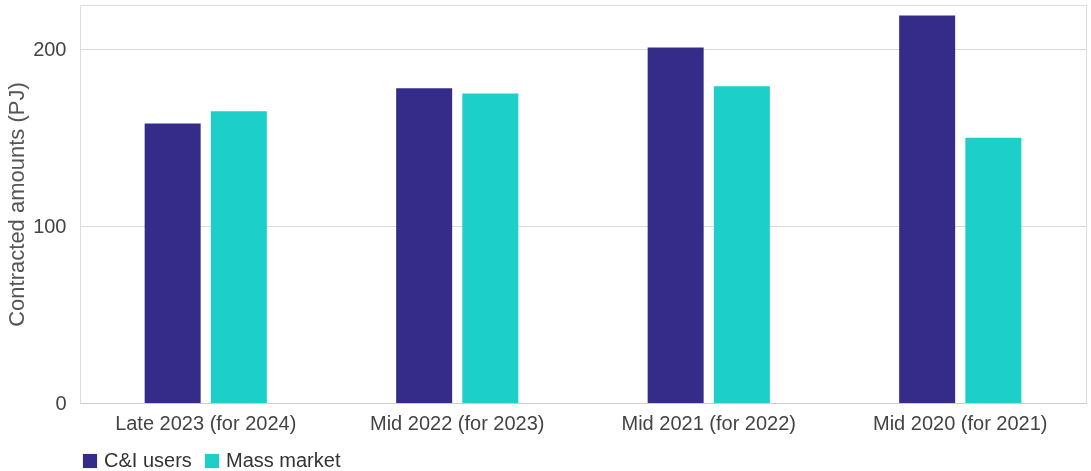 The width and height of the screenshot is (1091, 471). Describe the element at coordinates (960, 422) in the screenshot. I see `x-tick-label: Mid 2020 (for 2021)` at that location.